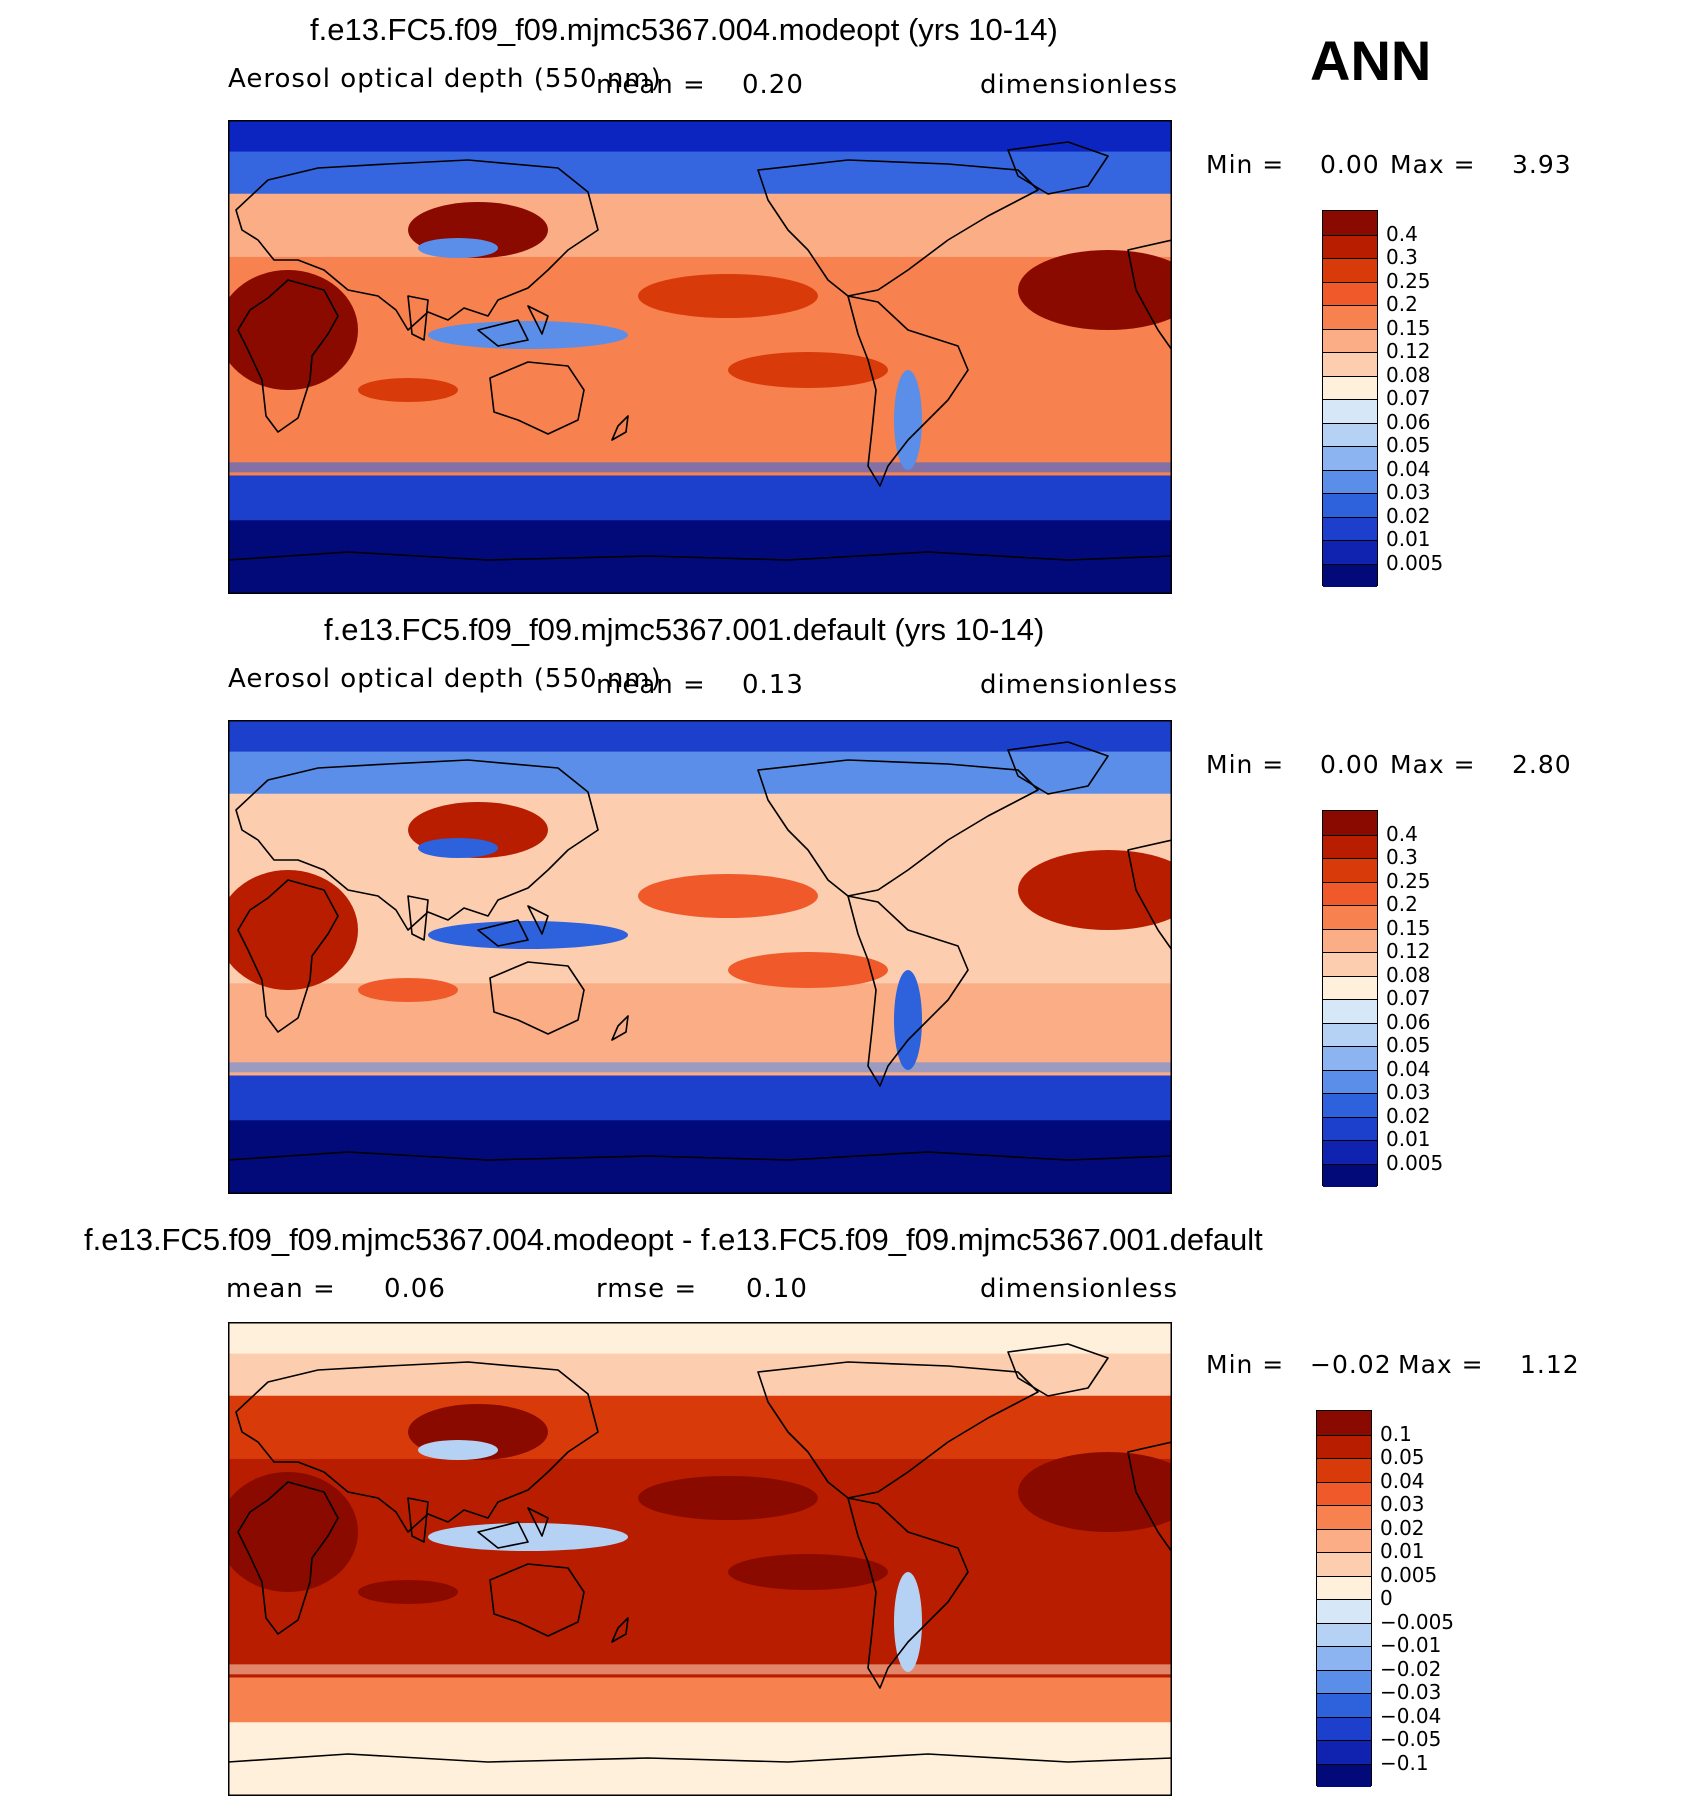 The width and height of the screenshot is (1694, 1808). Describe the element at coordinates (1550, 1364) in the screenshot. I see `panel-3-max-value: 1.12` at that location.